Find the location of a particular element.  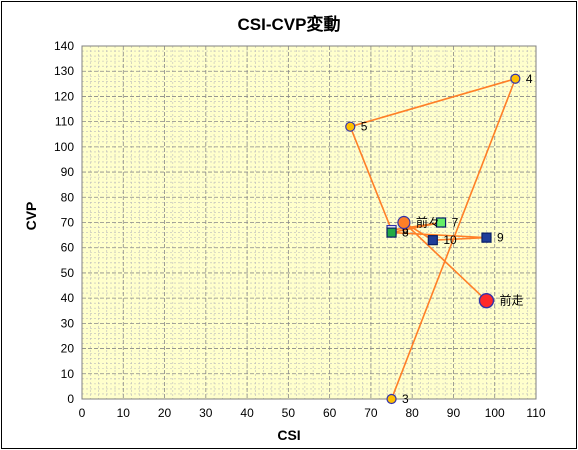

y-tick-label: 50 is located at coordinates (68, 273).